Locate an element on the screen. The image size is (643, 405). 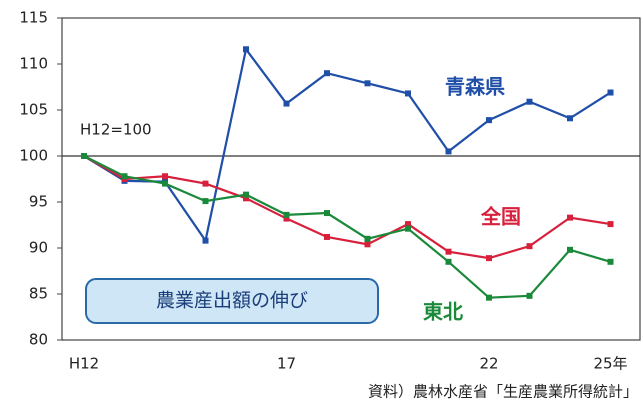
y-tick-label: 100 is located at coordinates (33, 156).